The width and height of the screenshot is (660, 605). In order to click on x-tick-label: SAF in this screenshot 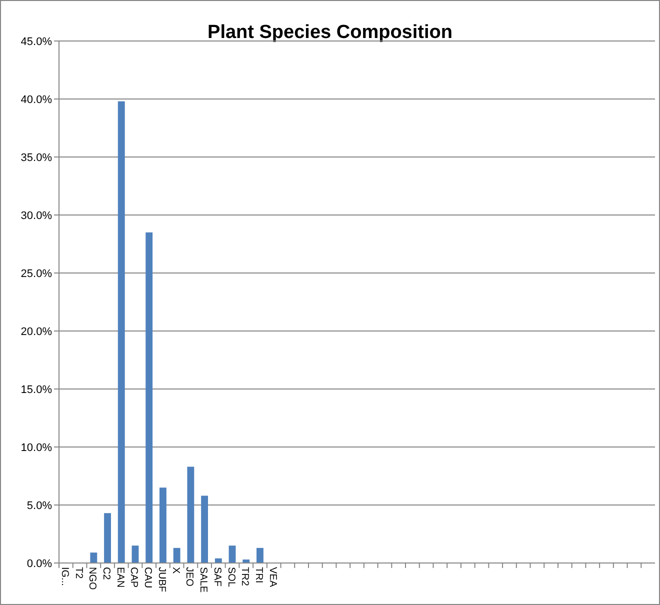, I will do `click(216, 576)`.